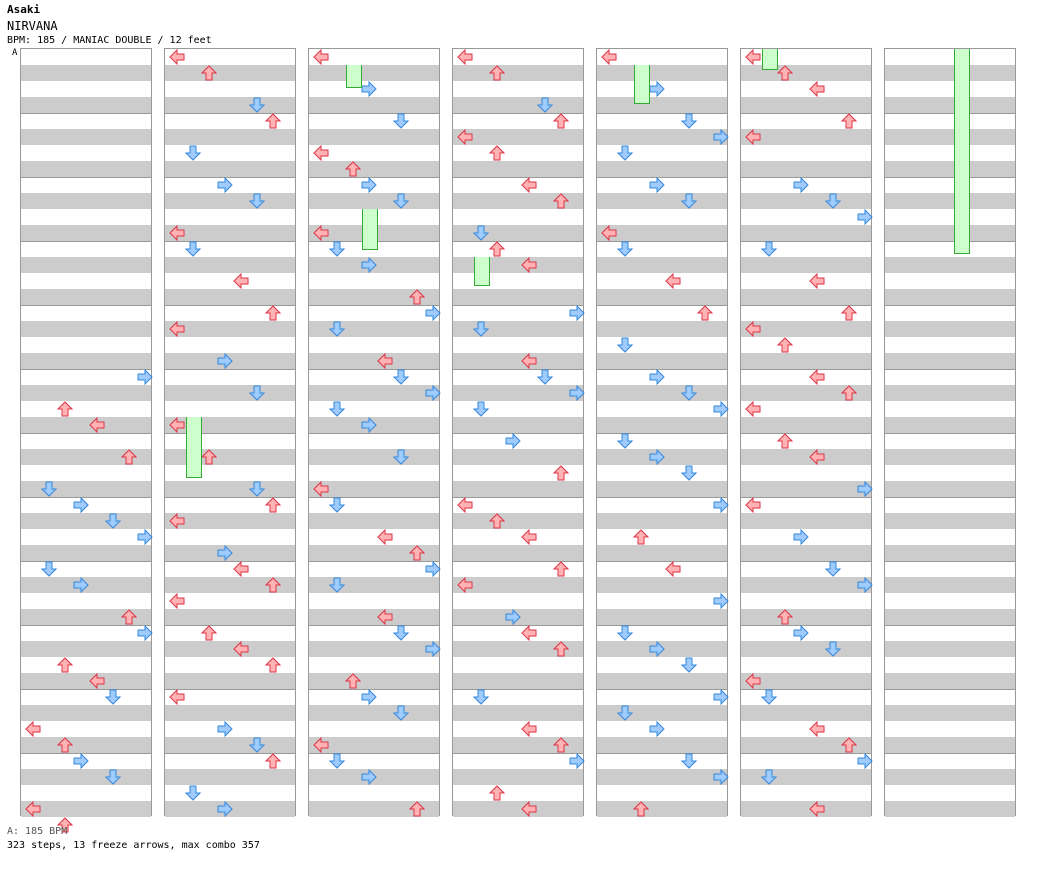  What do you see at coordinates (962, 151) in the screenshot?
I see `freeze-arrow` at bounding box center [962, 151].